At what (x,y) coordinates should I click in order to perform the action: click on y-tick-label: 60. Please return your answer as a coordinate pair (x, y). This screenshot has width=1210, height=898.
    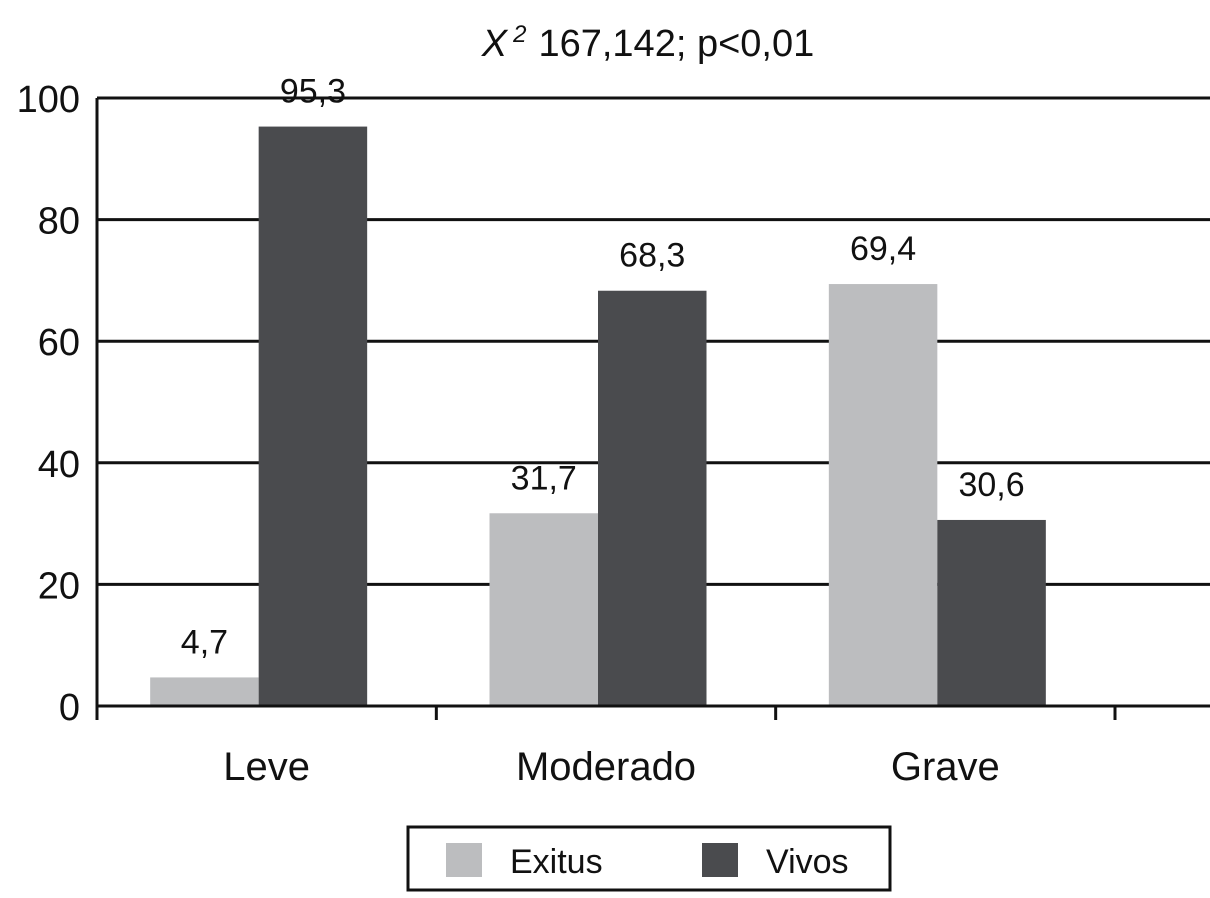
    Looking at the image, I should click on (59, 343).